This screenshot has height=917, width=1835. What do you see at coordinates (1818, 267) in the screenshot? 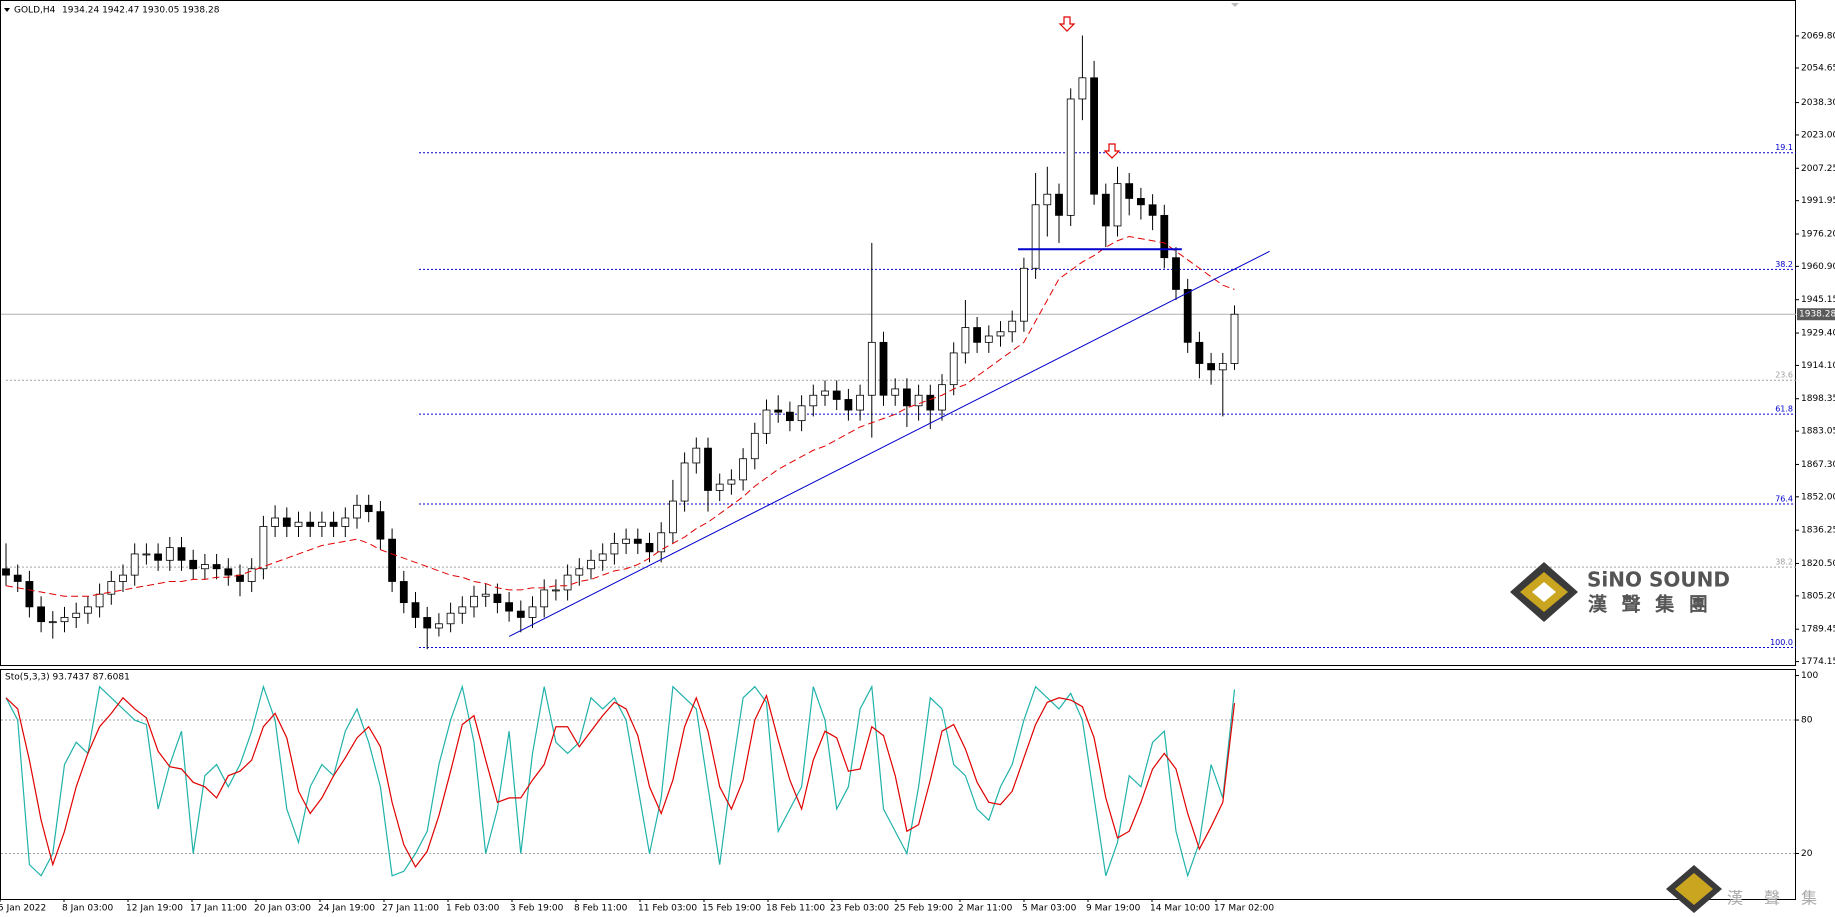
I see `y-tick-label: 1960.90` at bounding box center [1818, 267].